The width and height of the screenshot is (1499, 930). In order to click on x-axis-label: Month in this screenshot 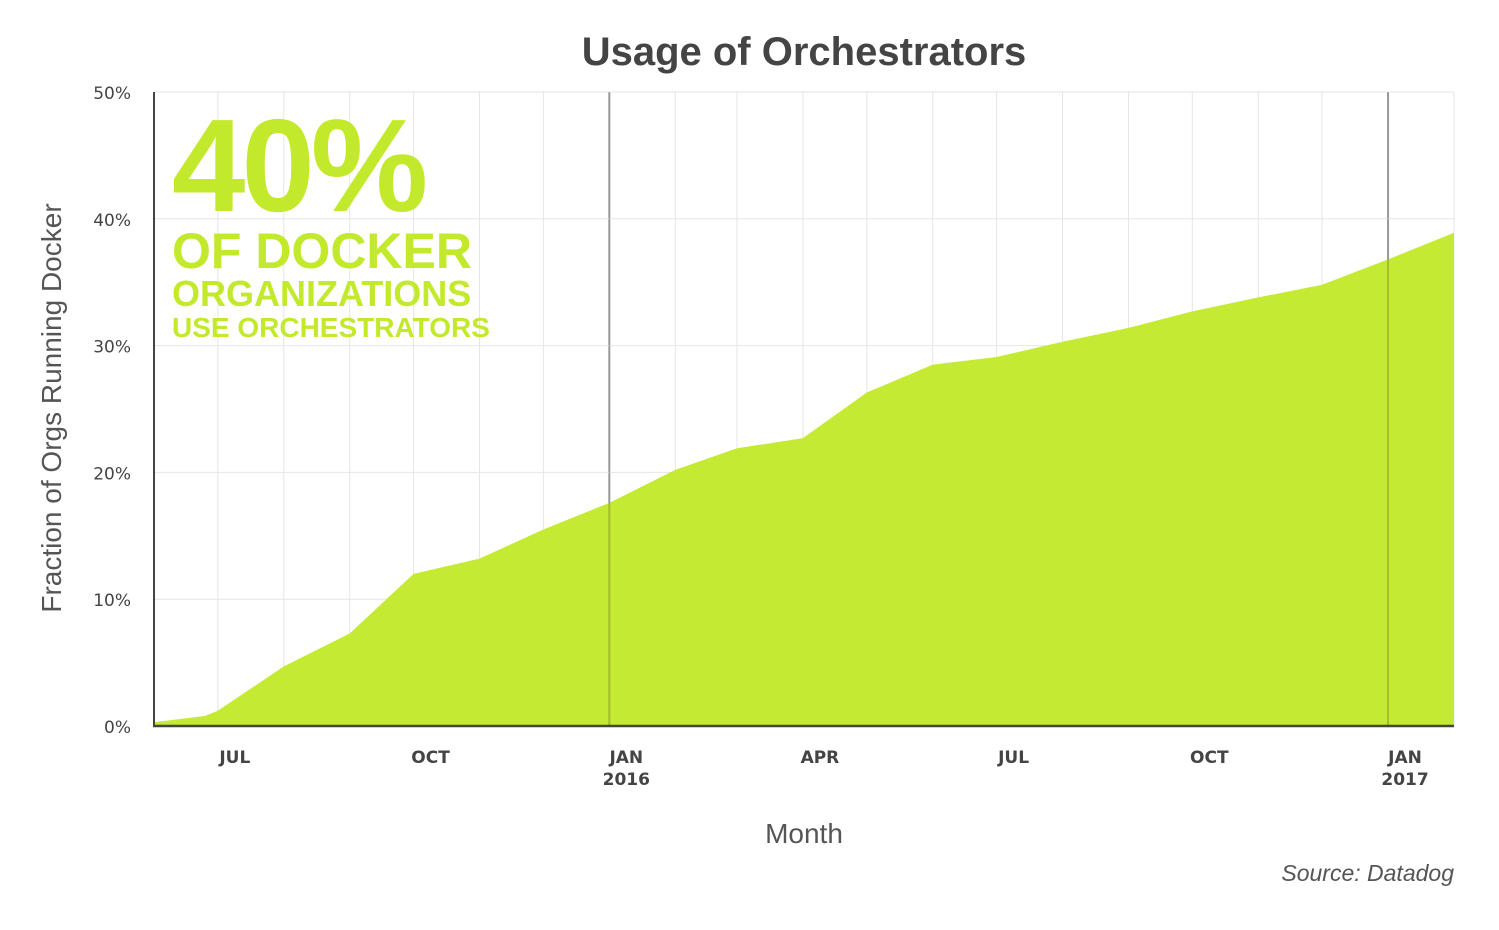, I will do `click(804, 833)`.